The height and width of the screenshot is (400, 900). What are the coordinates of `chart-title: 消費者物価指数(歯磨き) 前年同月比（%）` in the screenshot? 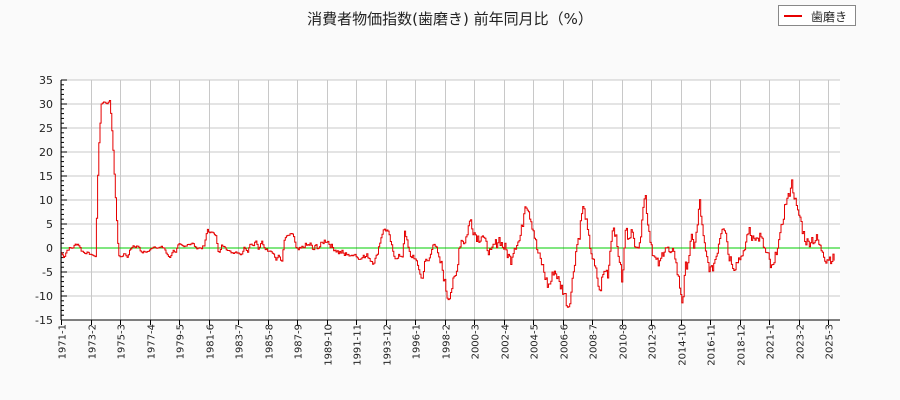 It's located at (450, 19).